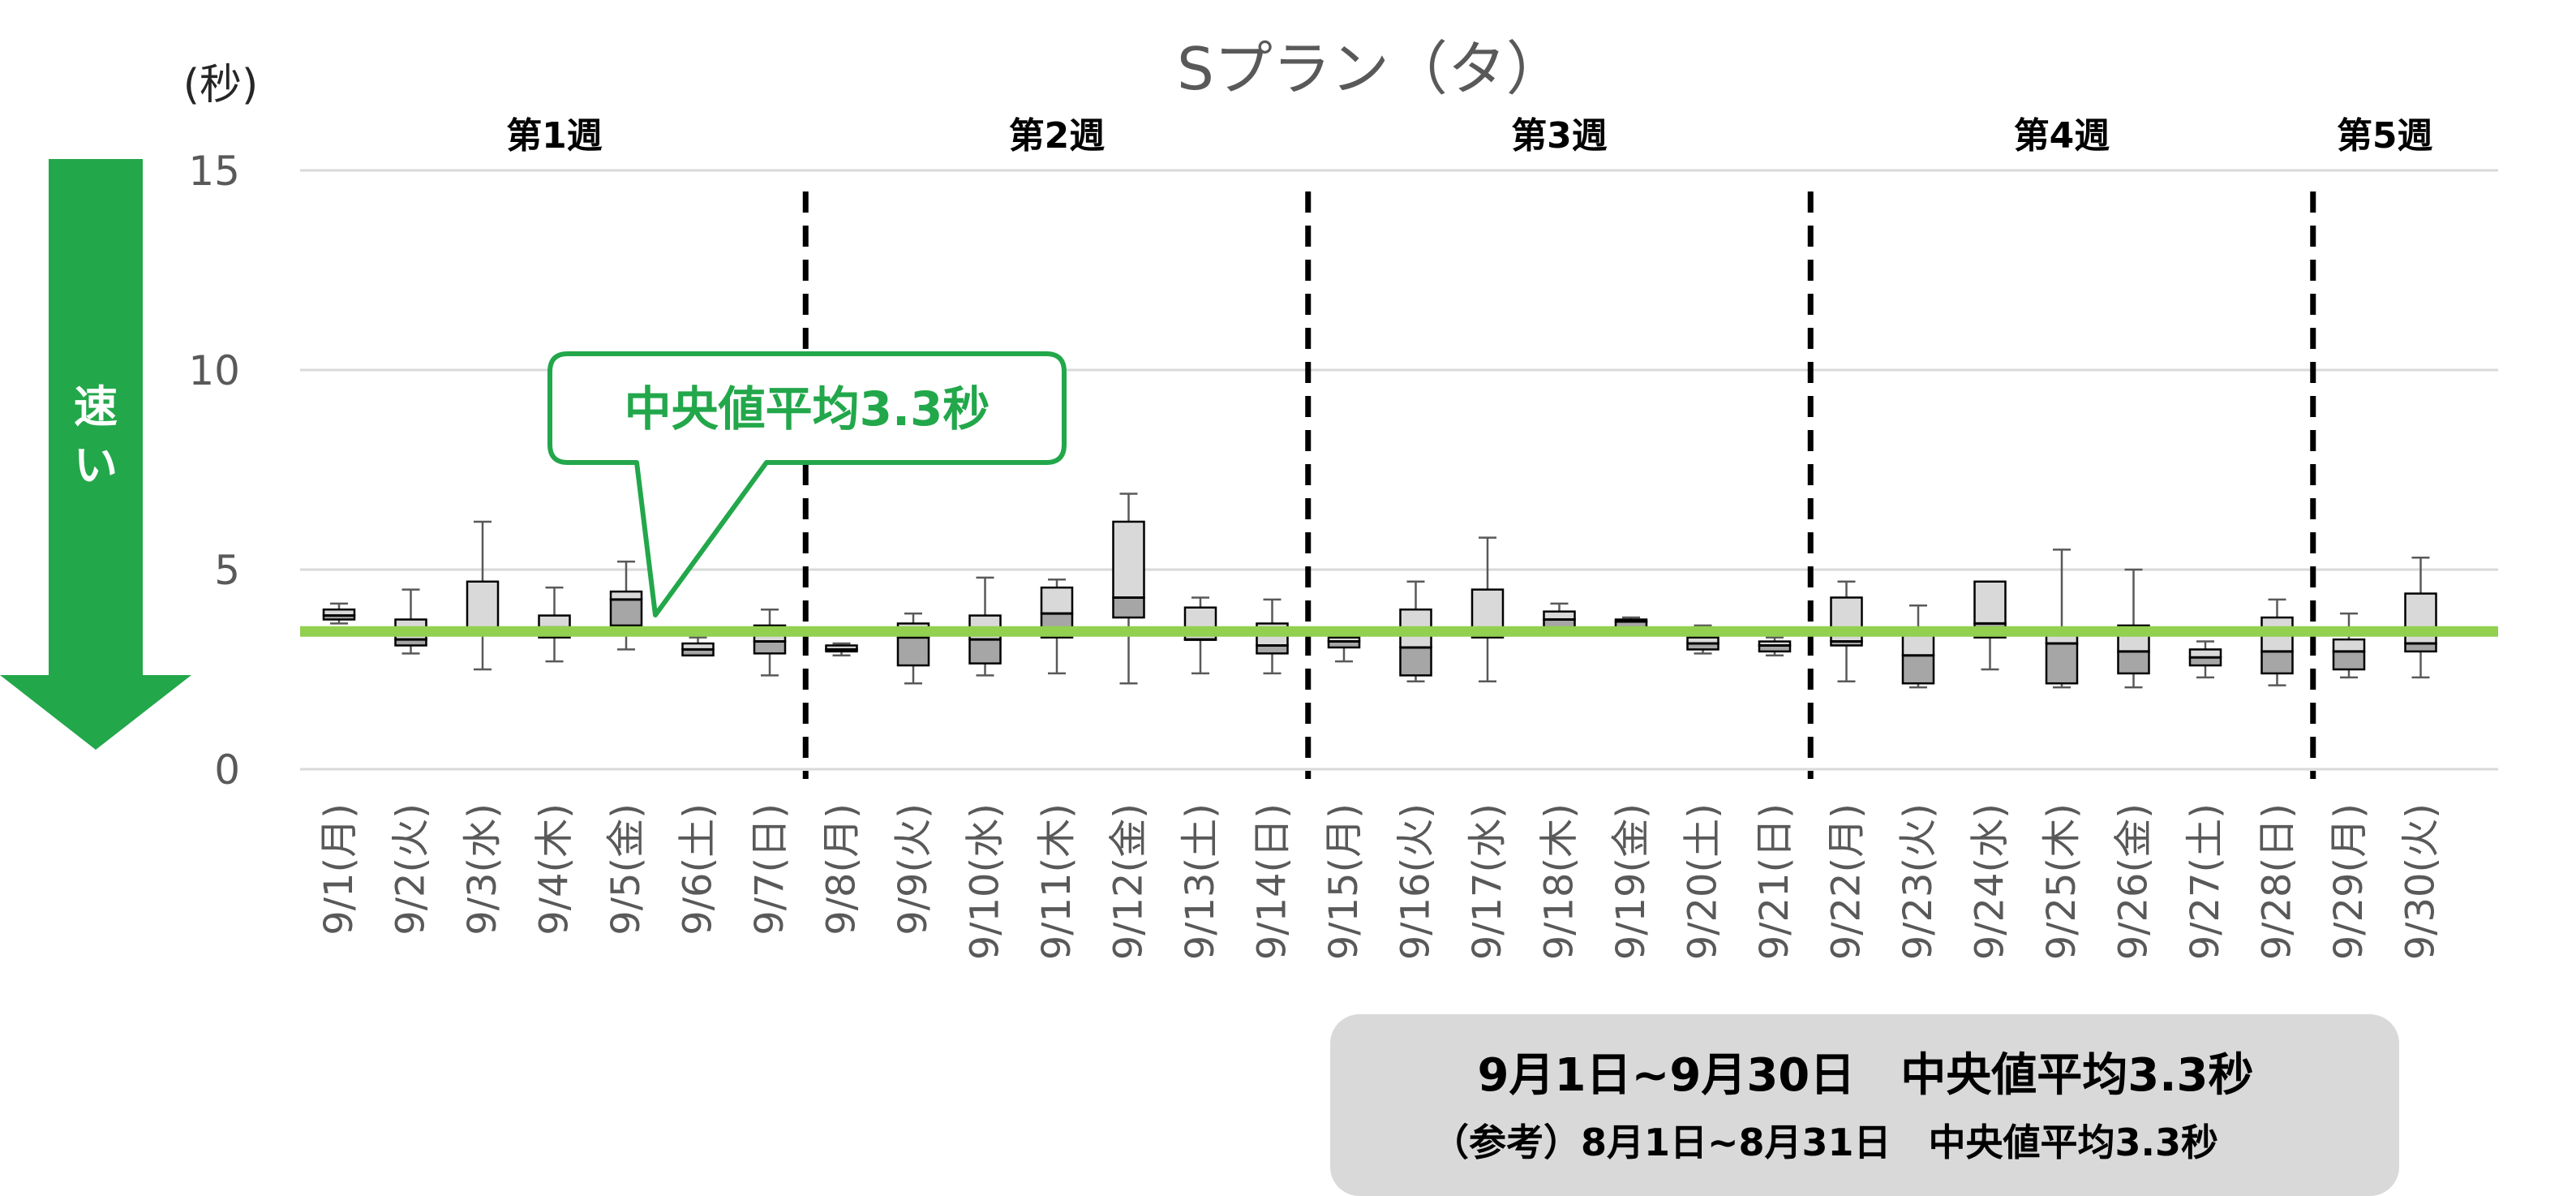  I want to click on x-tick-label: 9/5(金), so click(626, 869).